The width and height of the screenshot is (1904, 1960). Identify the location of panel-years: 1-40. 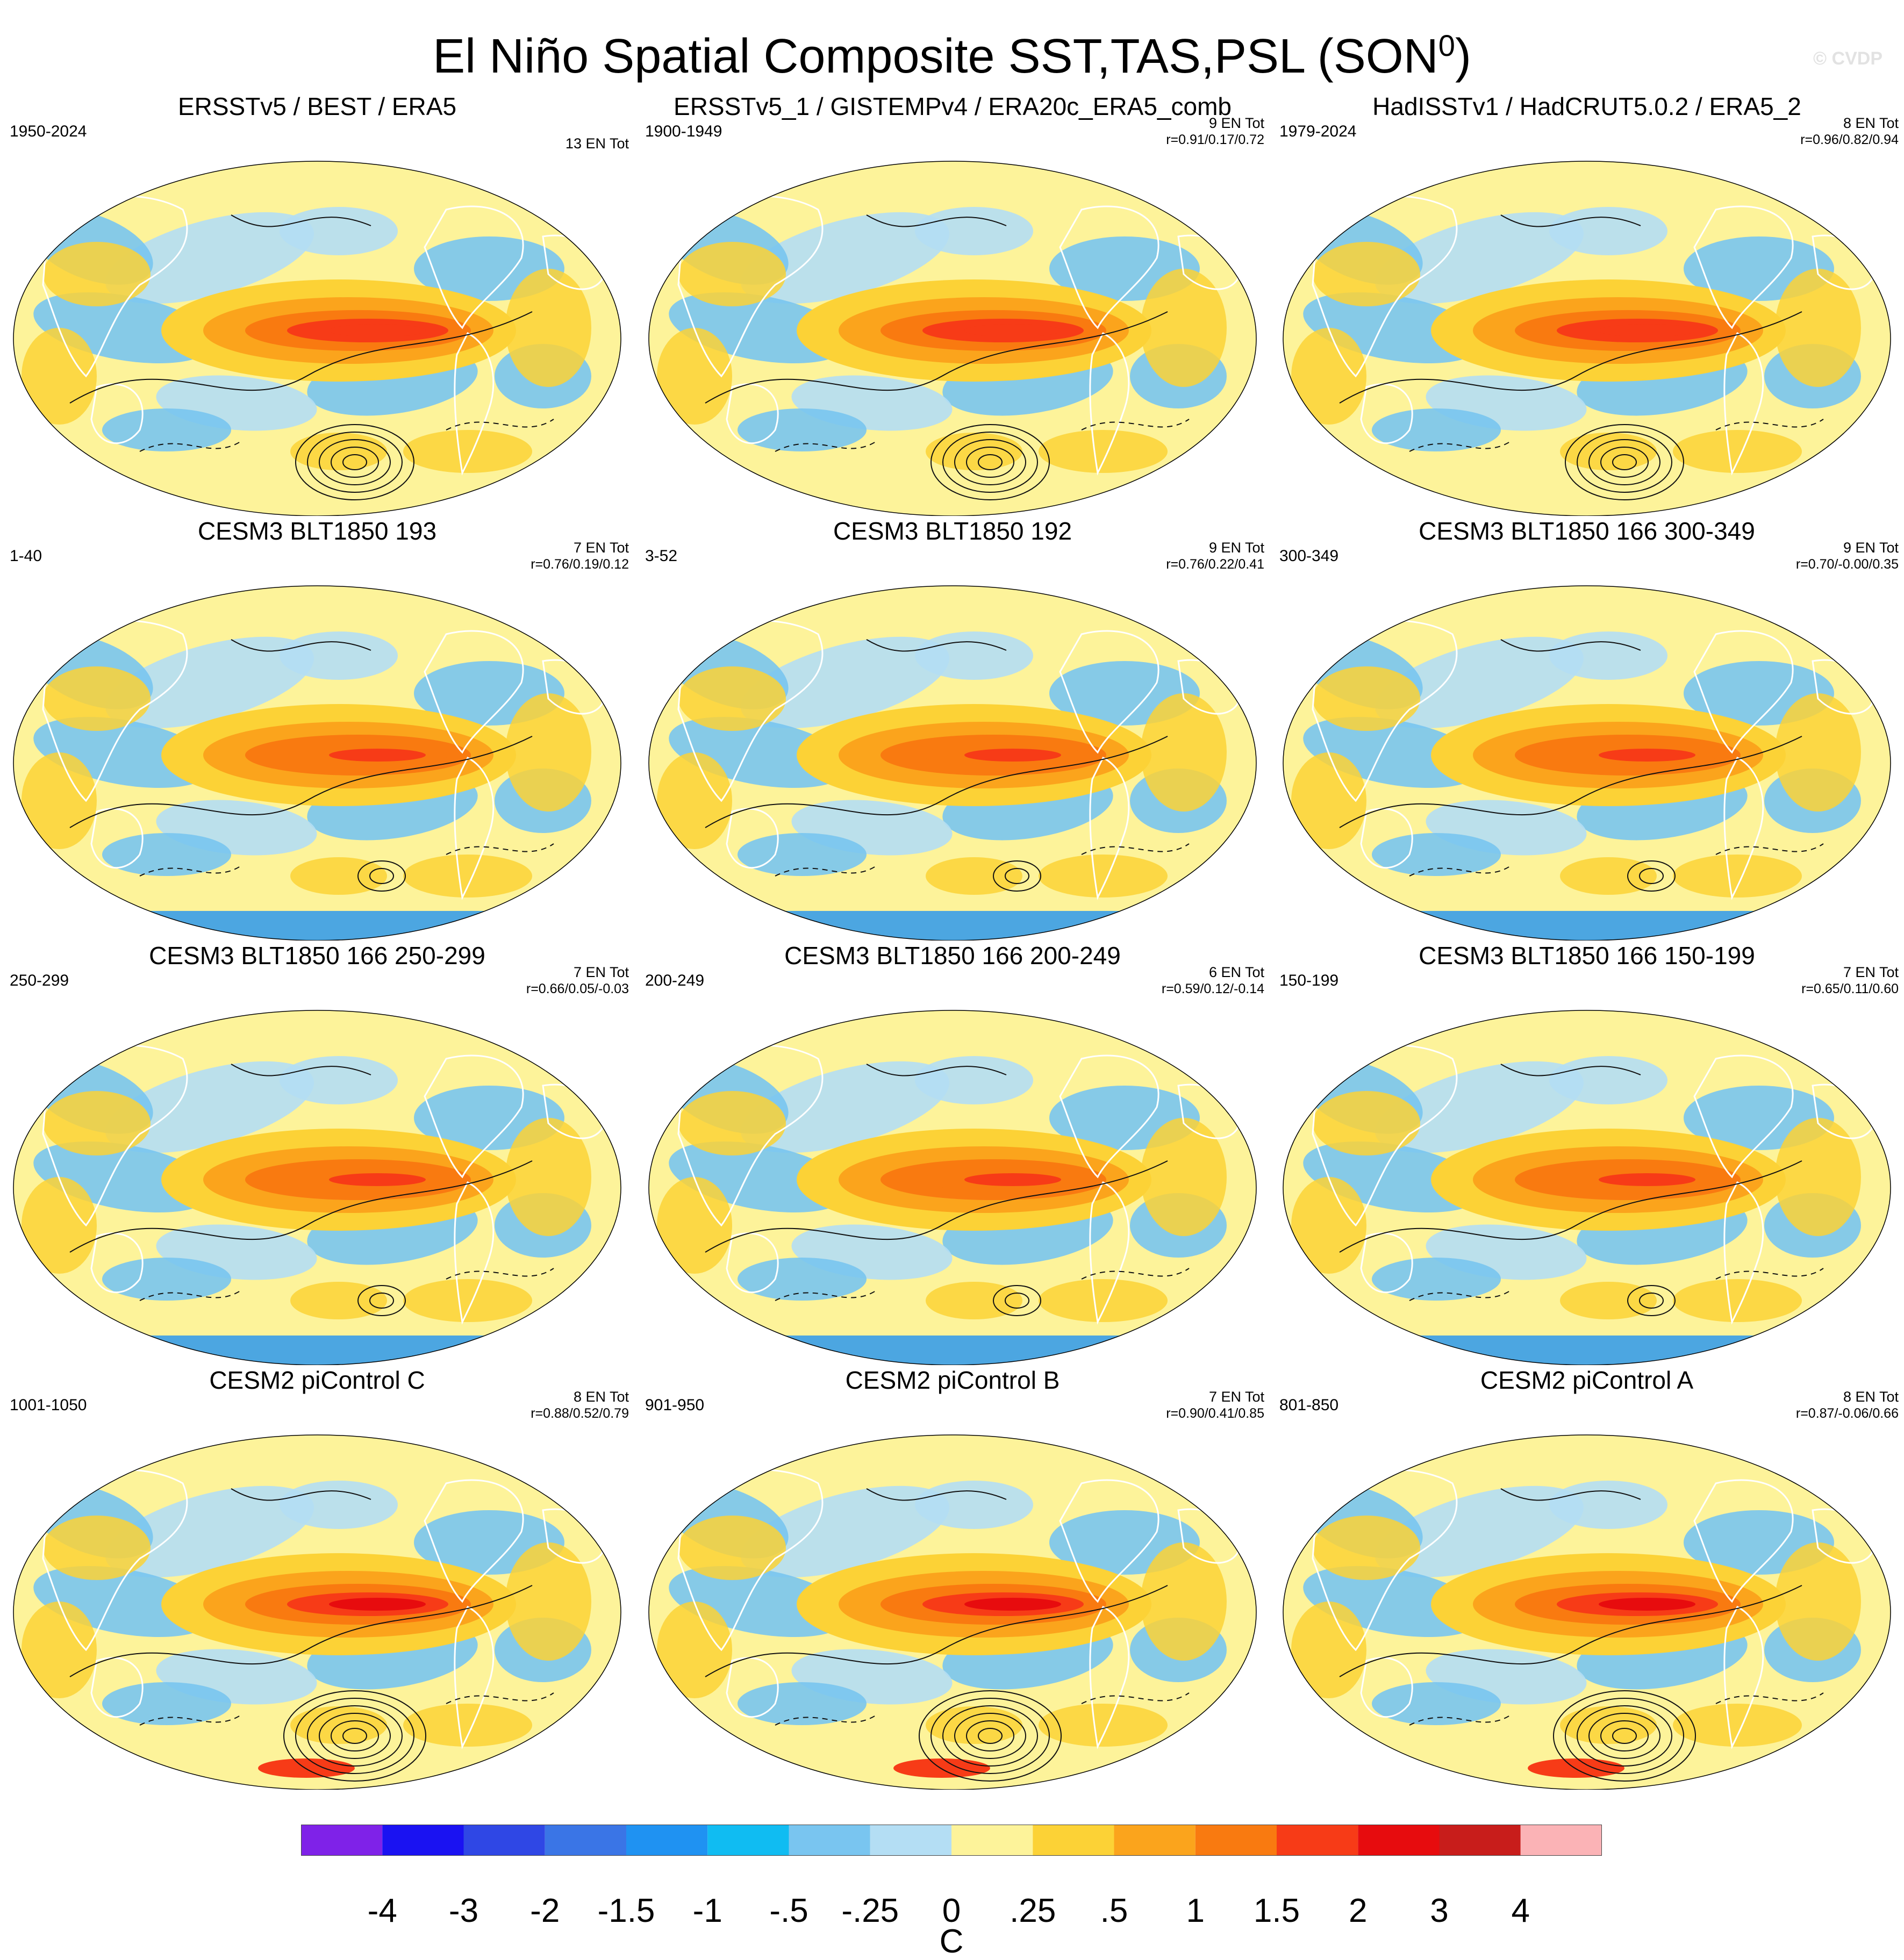
(26, 556).